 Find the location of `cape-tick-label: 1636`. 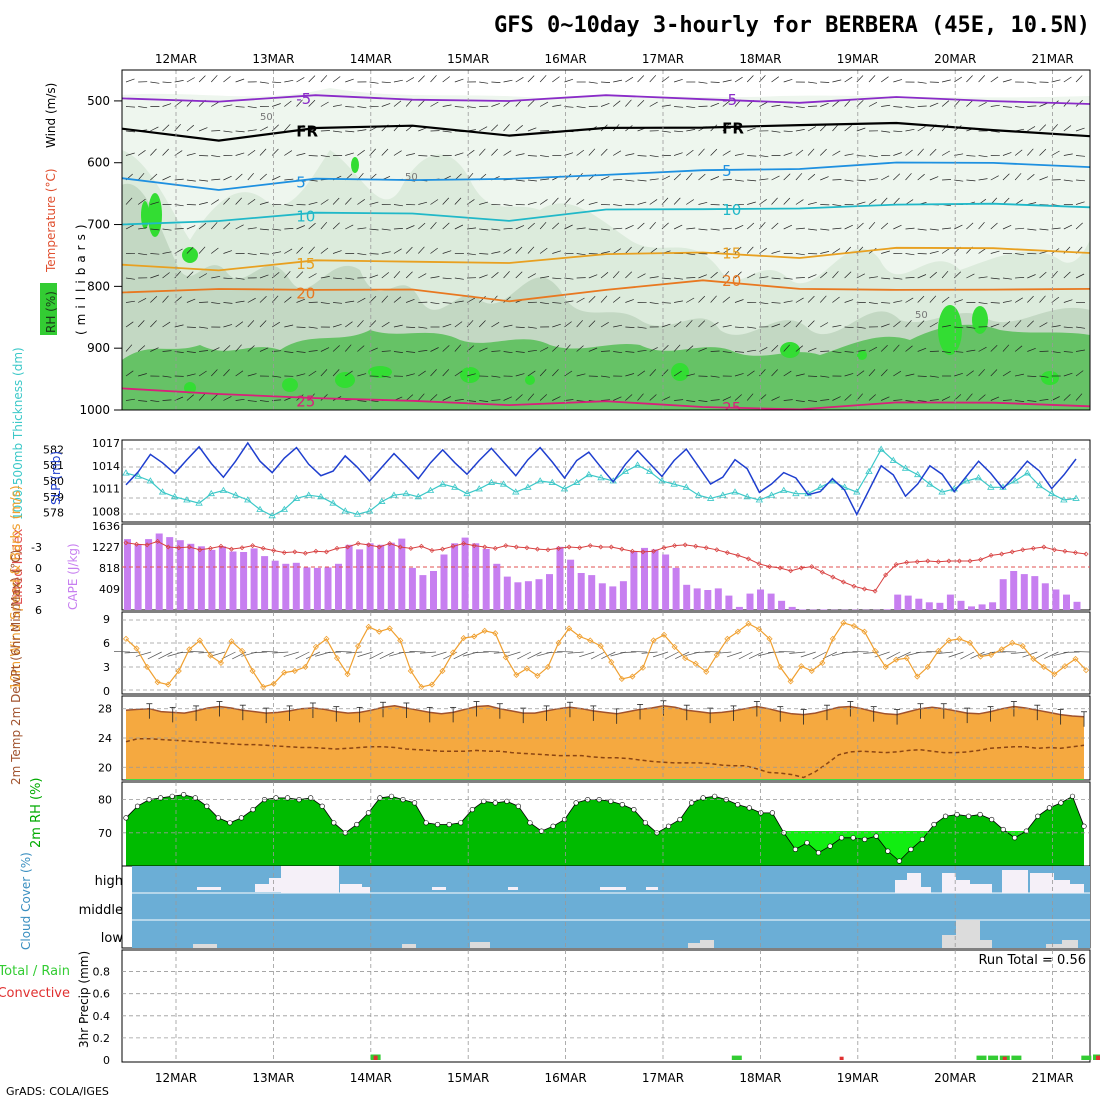

cape-tick-label: 1636 is located at coordinates (106, 526).